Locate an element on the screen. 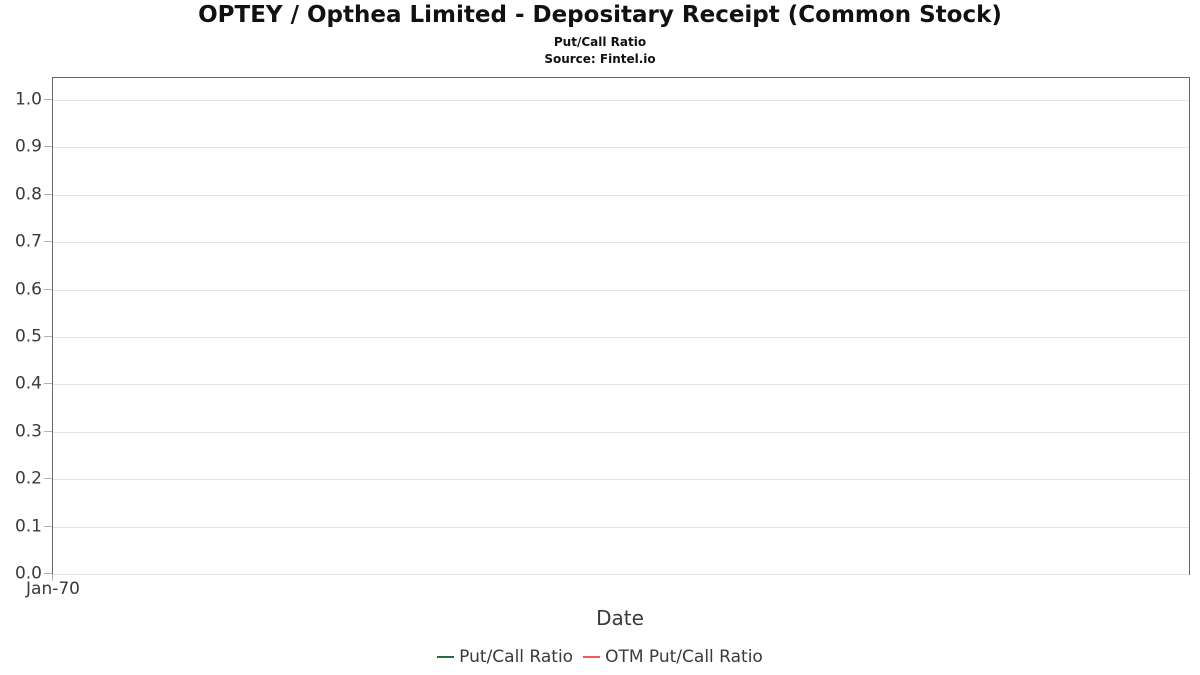 This screenshot has height=675, width=1200. y-axis-tick-label: 0.6 is located at coordinates (28, 289).